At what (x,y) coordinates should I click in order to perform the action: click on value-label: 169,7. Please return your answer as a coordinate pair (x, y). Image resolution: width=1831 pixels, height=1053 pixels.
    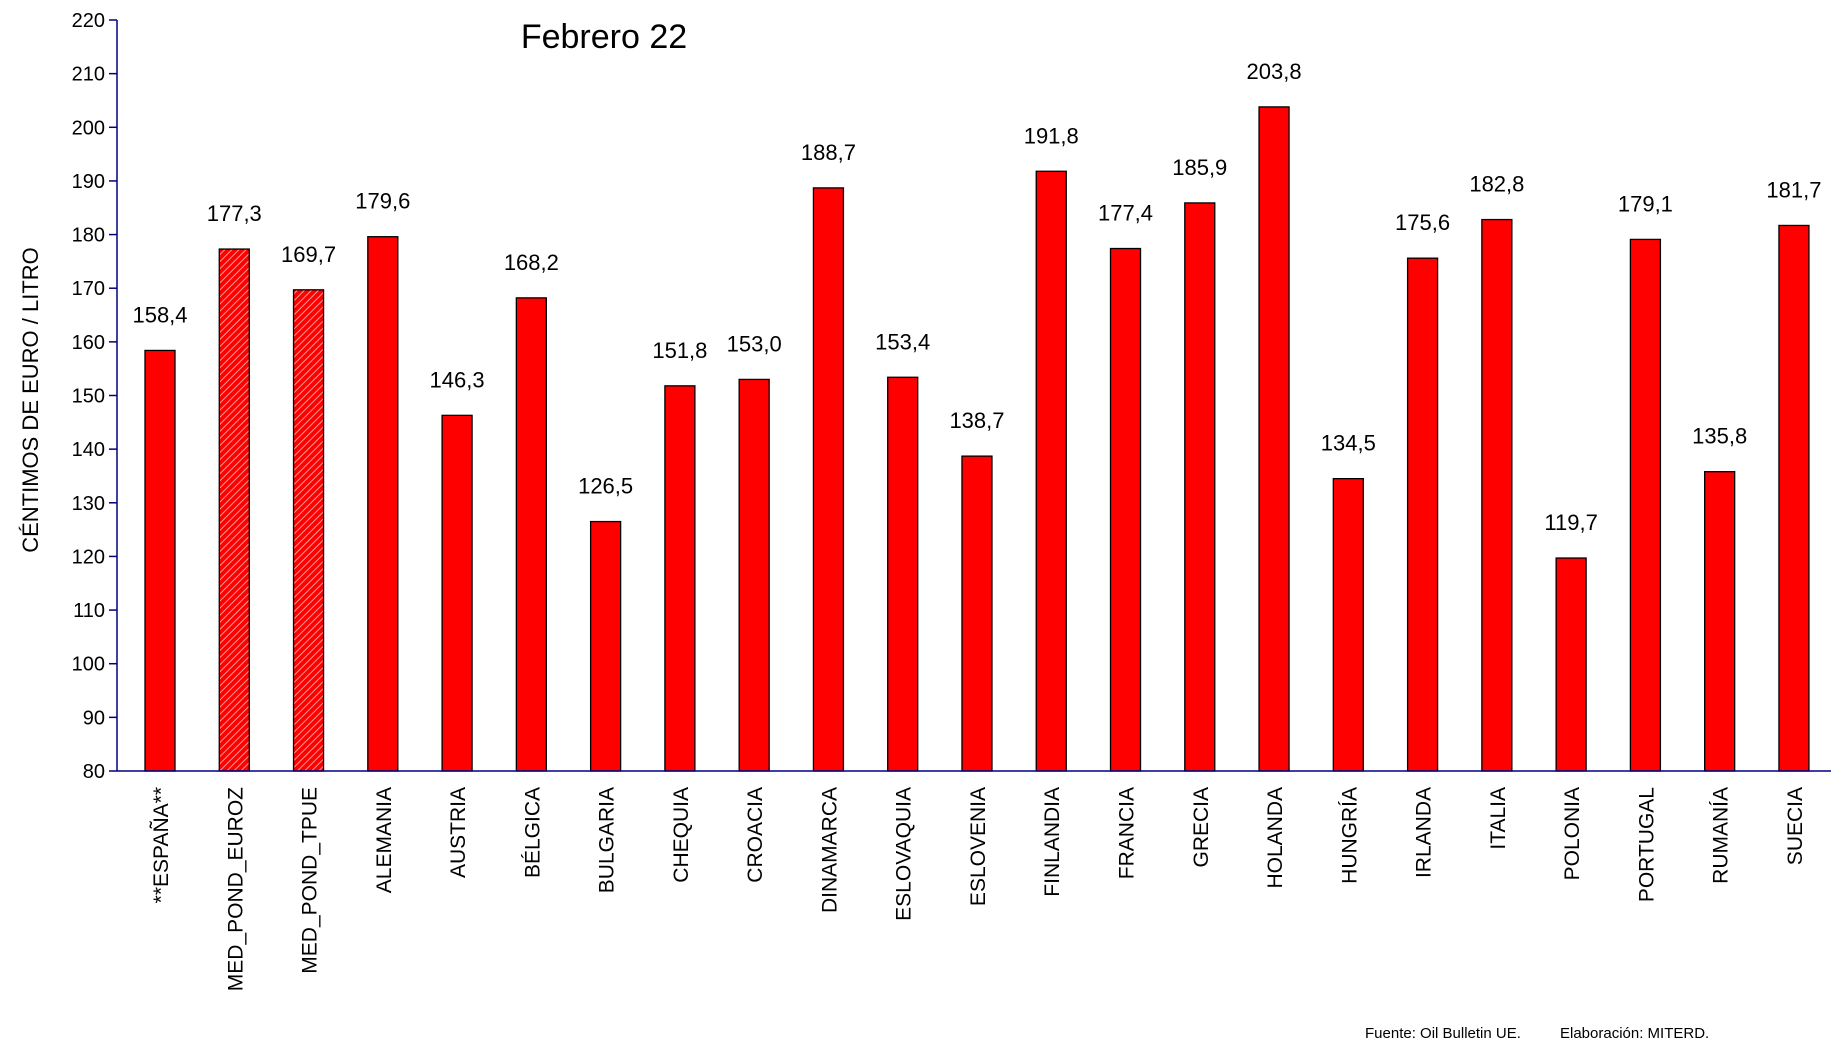
    Looking at the image, I should click on (308, 254).